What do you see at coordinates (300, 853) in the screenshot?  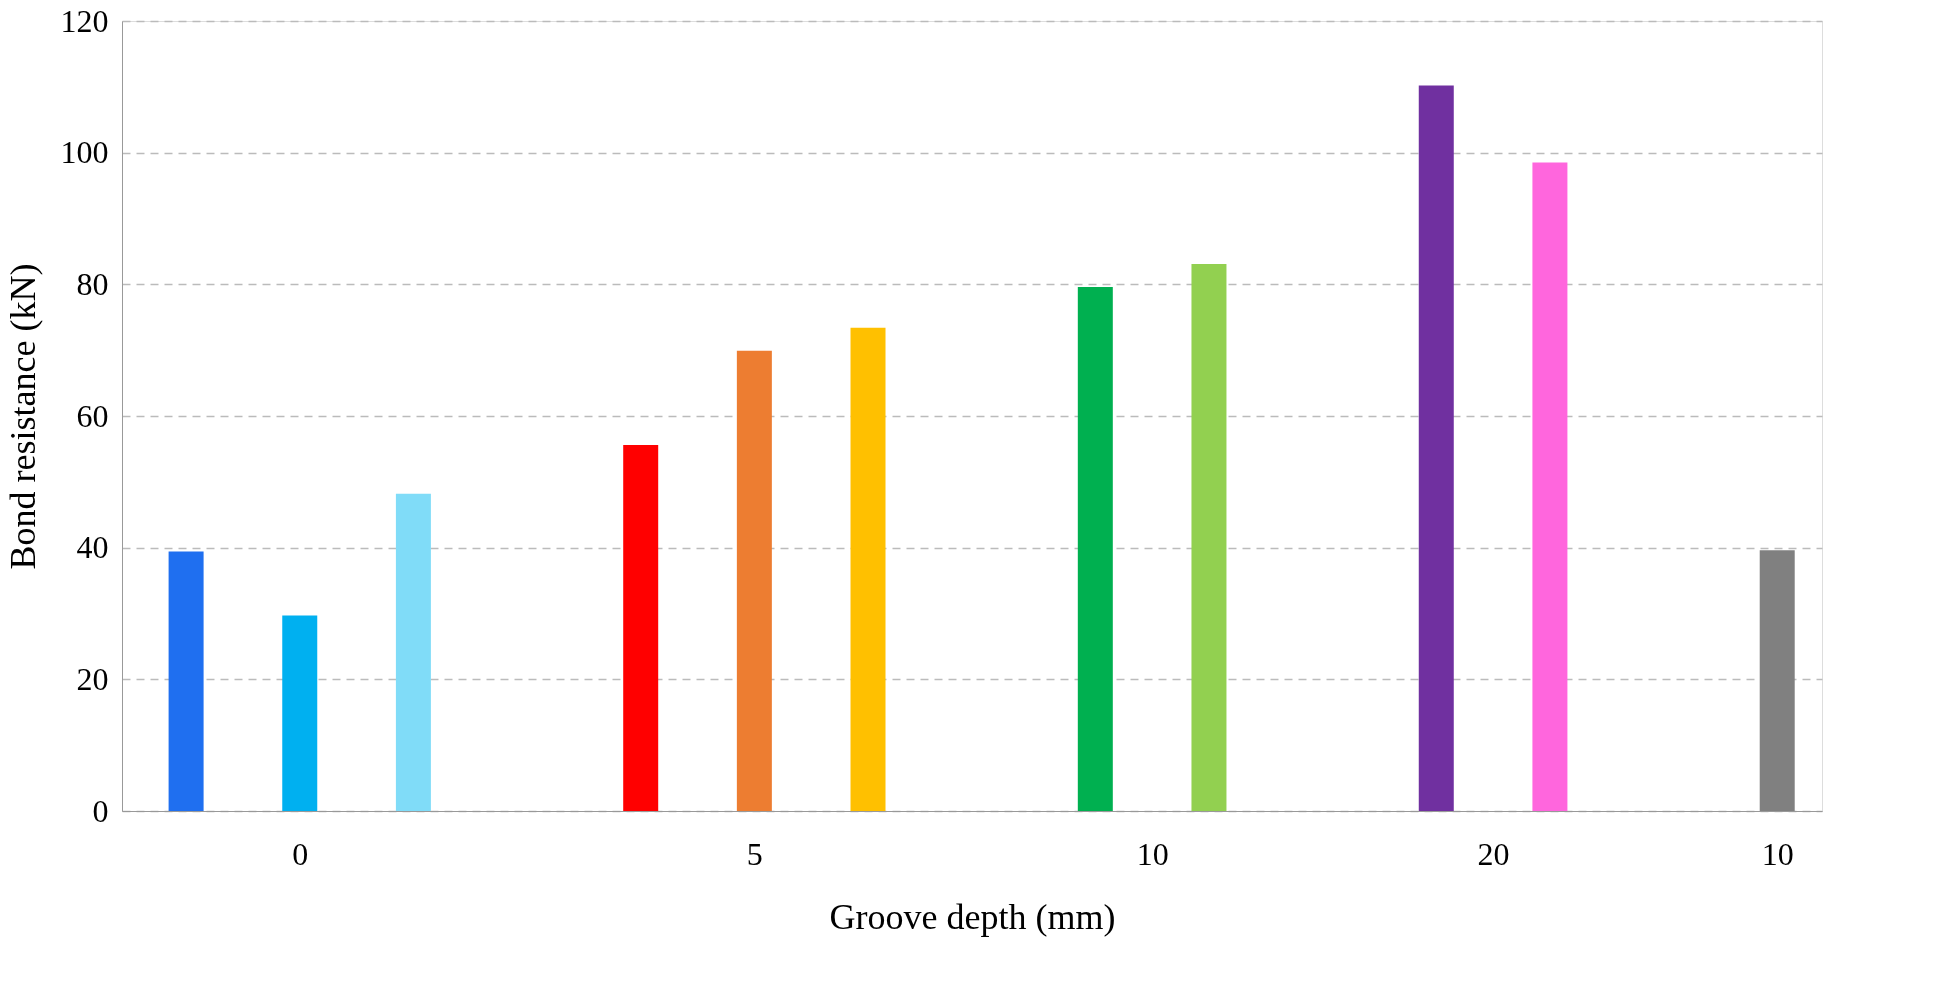 I see `x-tick-label: 0` at bounding box center [300, 853].